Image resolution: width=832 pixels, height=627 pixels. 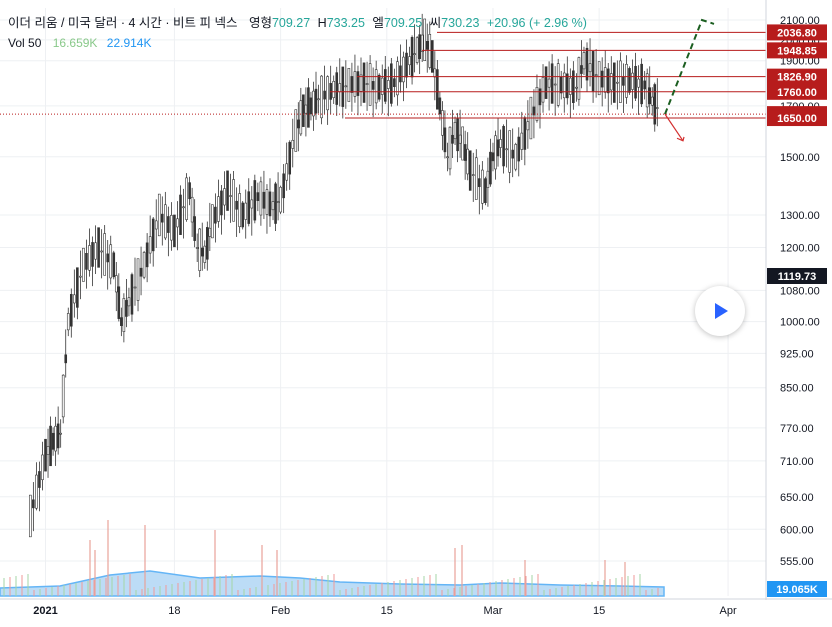 What do you see at coordinates (797, 51) in the screenshot?
I see `level-price-badge-label: 1948.85` at bounding box center [797, 51].